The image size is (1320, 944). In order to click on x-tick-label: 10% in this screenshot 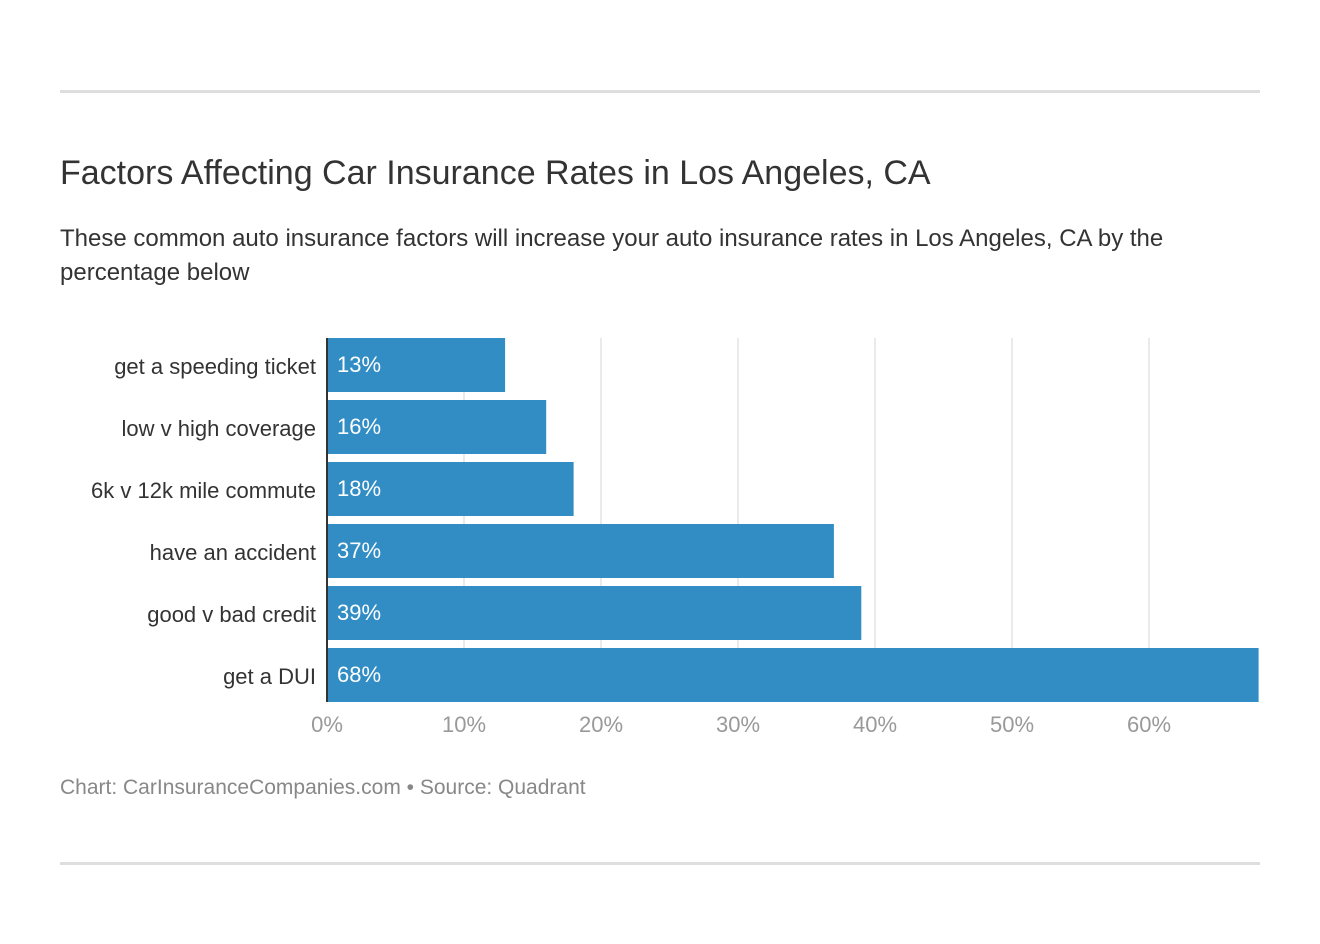, I will do `click(464, 724)`.